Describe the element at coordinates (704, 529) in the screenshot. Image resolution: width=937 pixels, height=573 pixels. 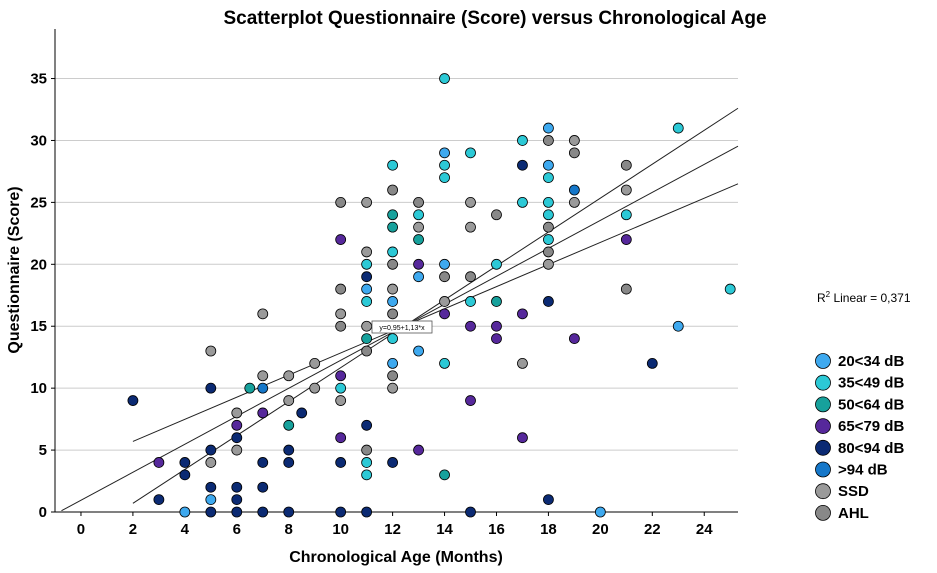
I see `x-tick-label: 24` at that location.